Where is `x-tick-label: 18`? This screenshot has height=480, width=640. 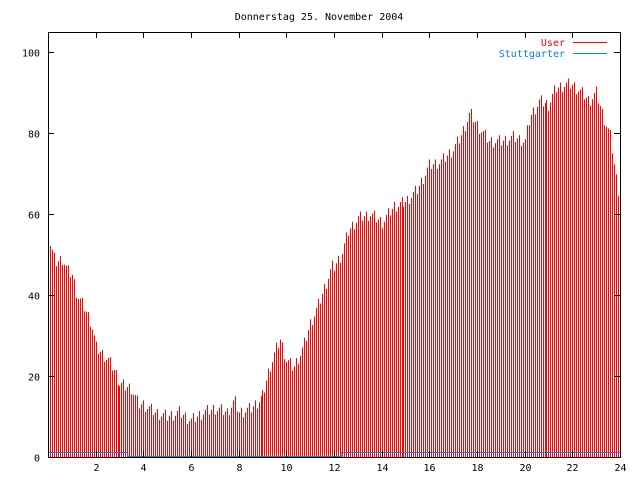 x-tick-label: 18 is located at coordinates (477, 468).